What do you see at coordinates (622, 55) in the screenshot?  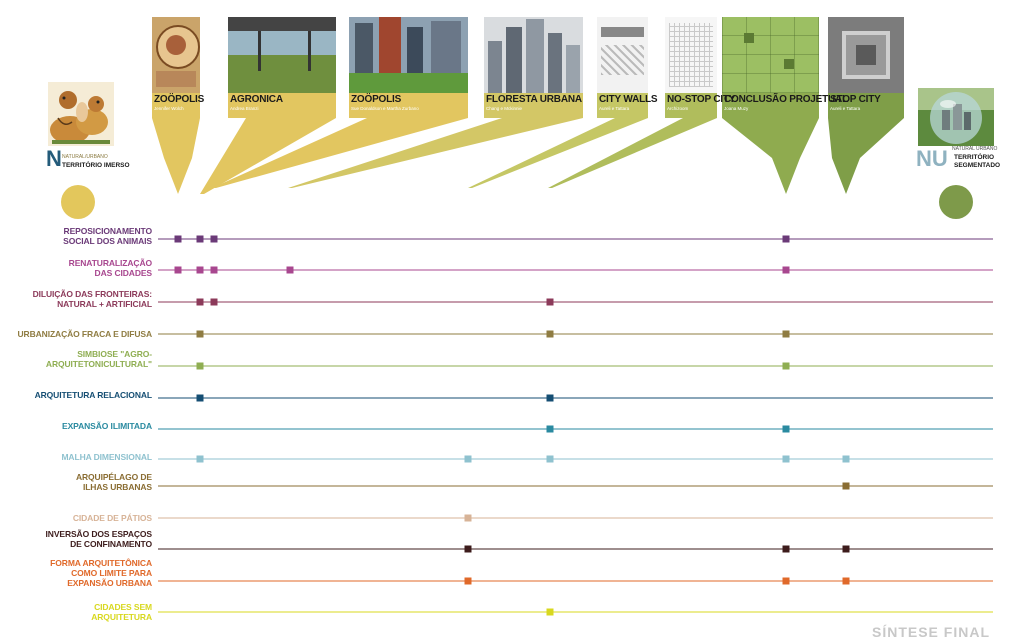 I see `city-walls-image` at bounding box center [622, 55].